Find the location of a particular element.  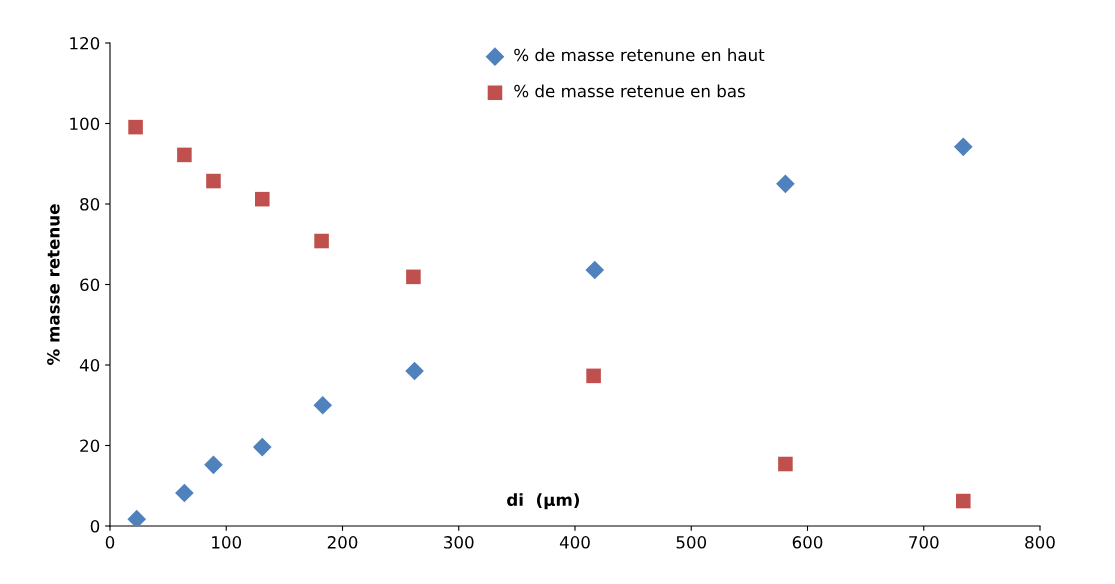

y-tick-label: 80 is located at coordinates (90, 204).